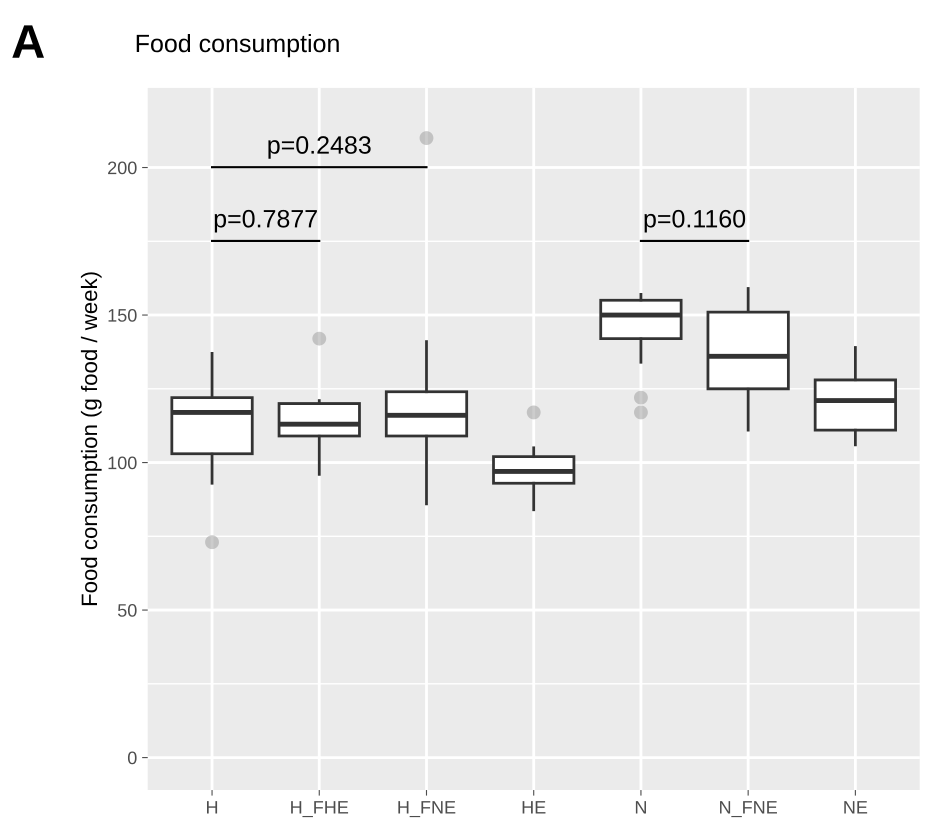  I want to click on y-tick-label: 50, so click(127, 610).